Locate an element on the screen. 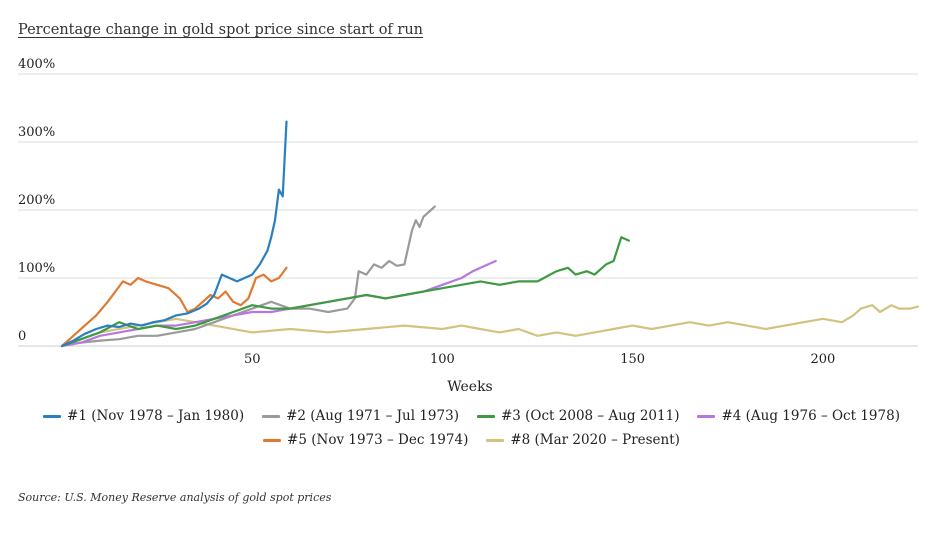 This screenshot has height=546, width=943. legend-label: #1 (Nov 1978 – Jan 1980) is located at coordinates (156, 416).